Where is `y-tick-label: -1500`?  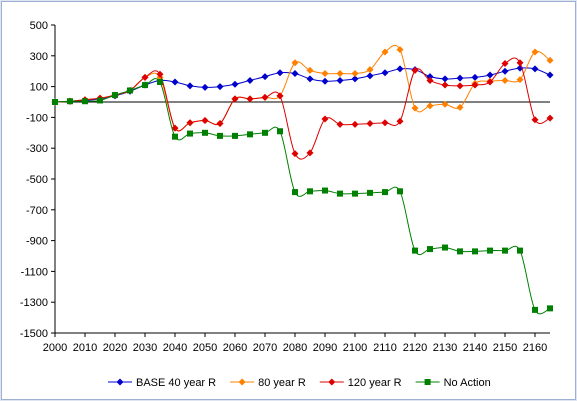
y-tick-label: -1500 is located at coordinates (34, 334).